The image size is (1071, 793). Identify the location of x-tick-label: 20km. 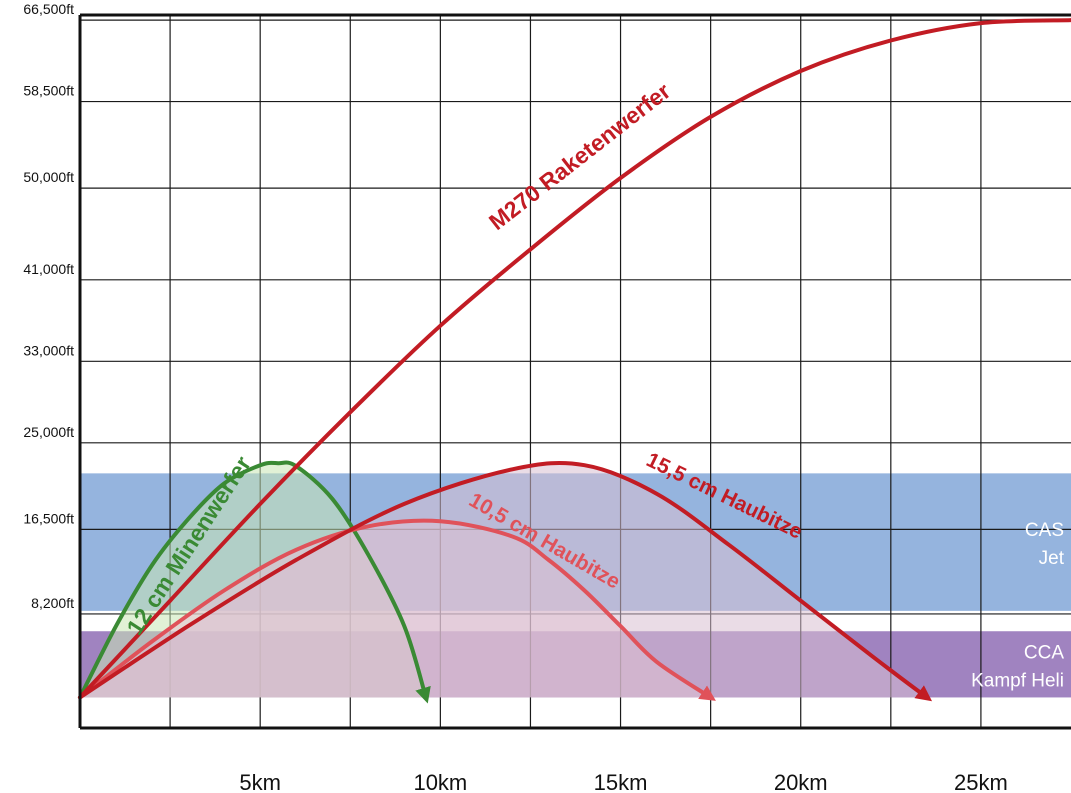
(801, 781).